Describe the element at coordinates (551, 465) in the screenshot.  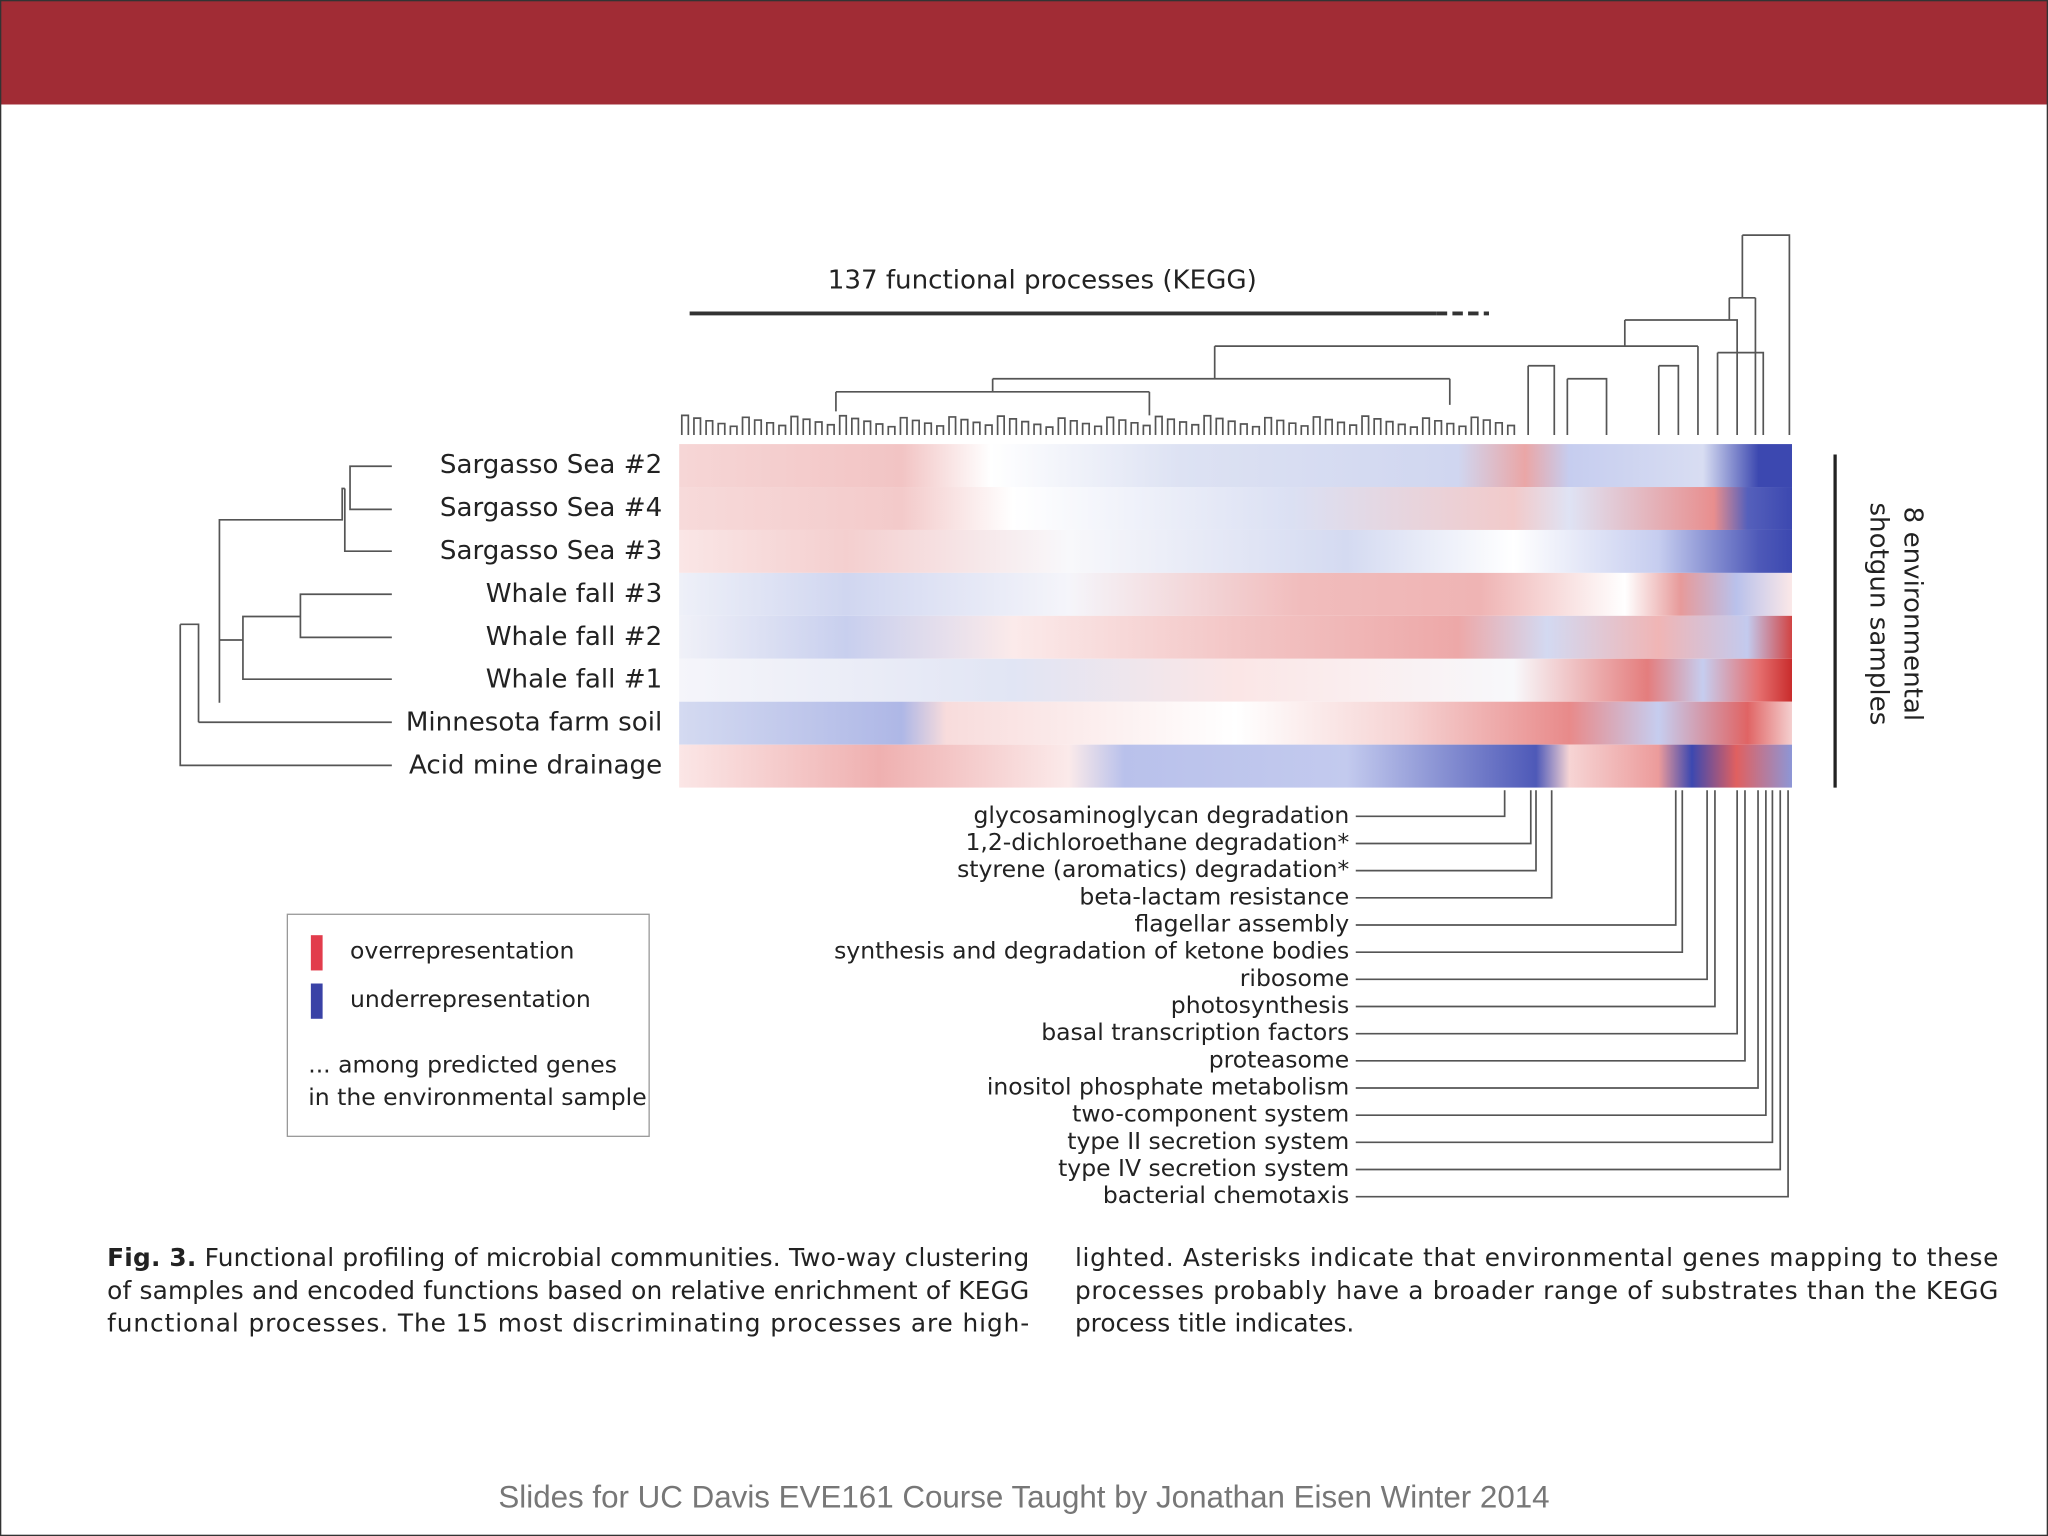
I see `sample-label: Sargasso Sea #2` at that location.